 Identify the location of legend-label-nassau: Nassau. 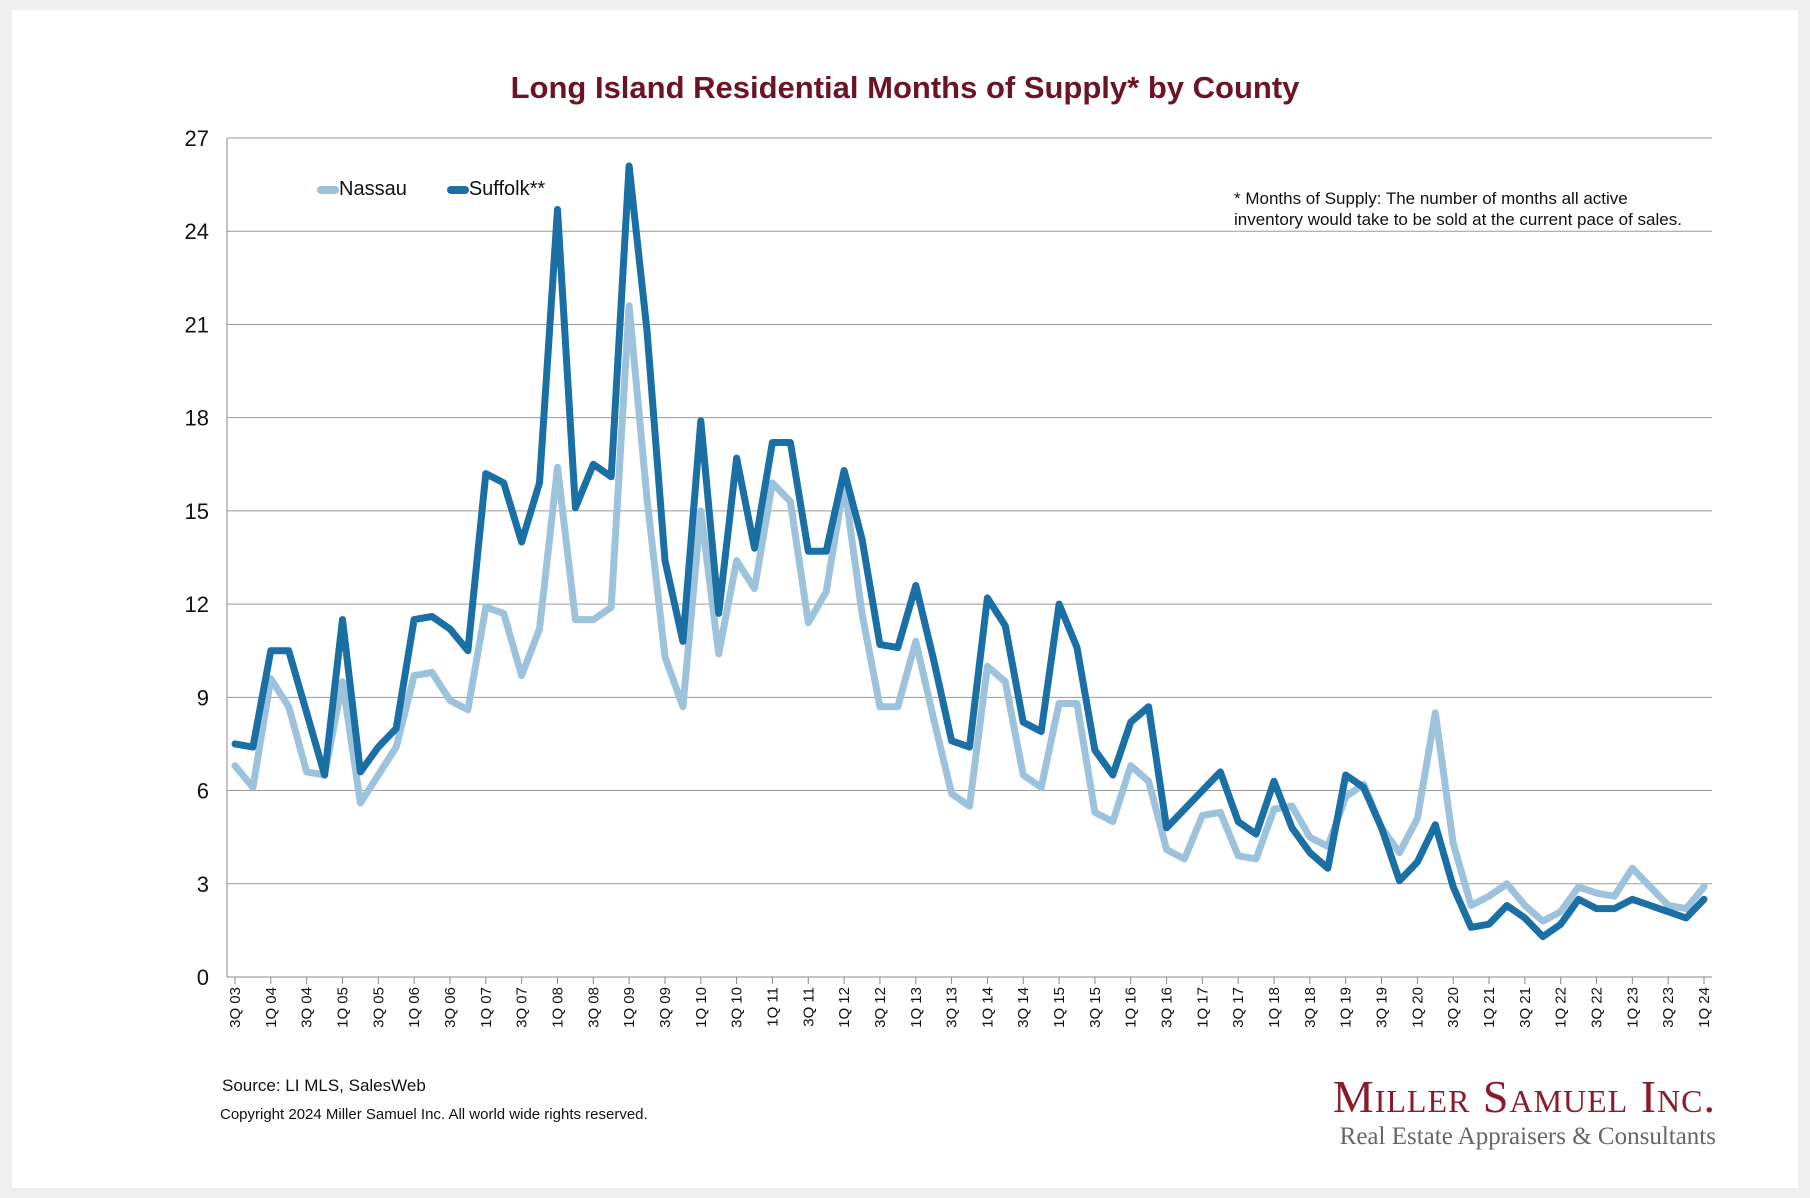
(373, 189).